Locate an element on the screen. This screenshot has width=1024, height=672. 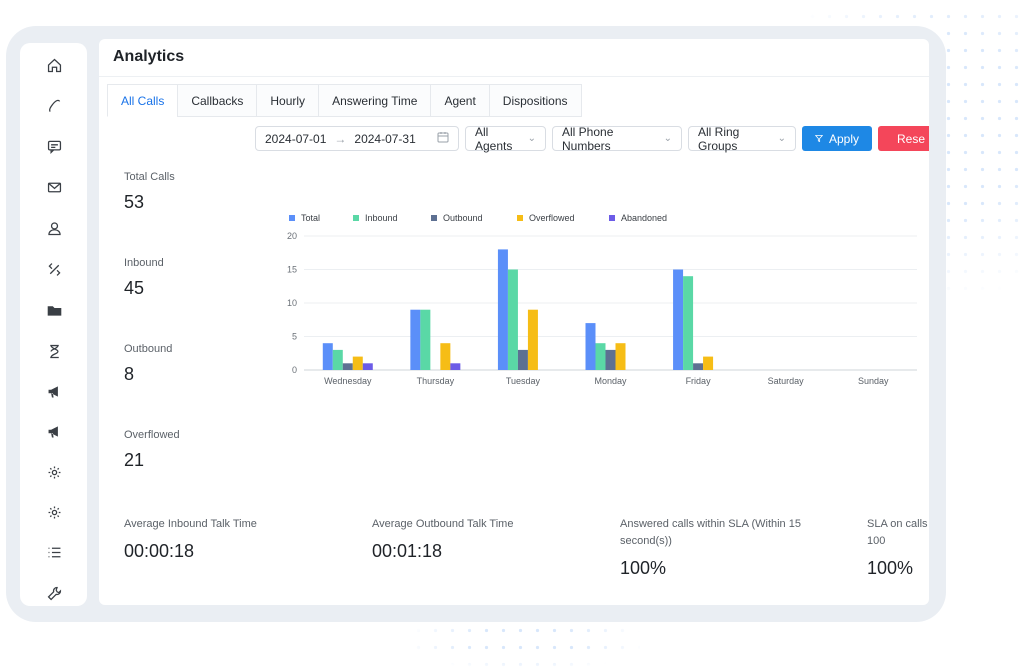
stat-outbound: Outbound 8 is located at coordinates (148, 364).